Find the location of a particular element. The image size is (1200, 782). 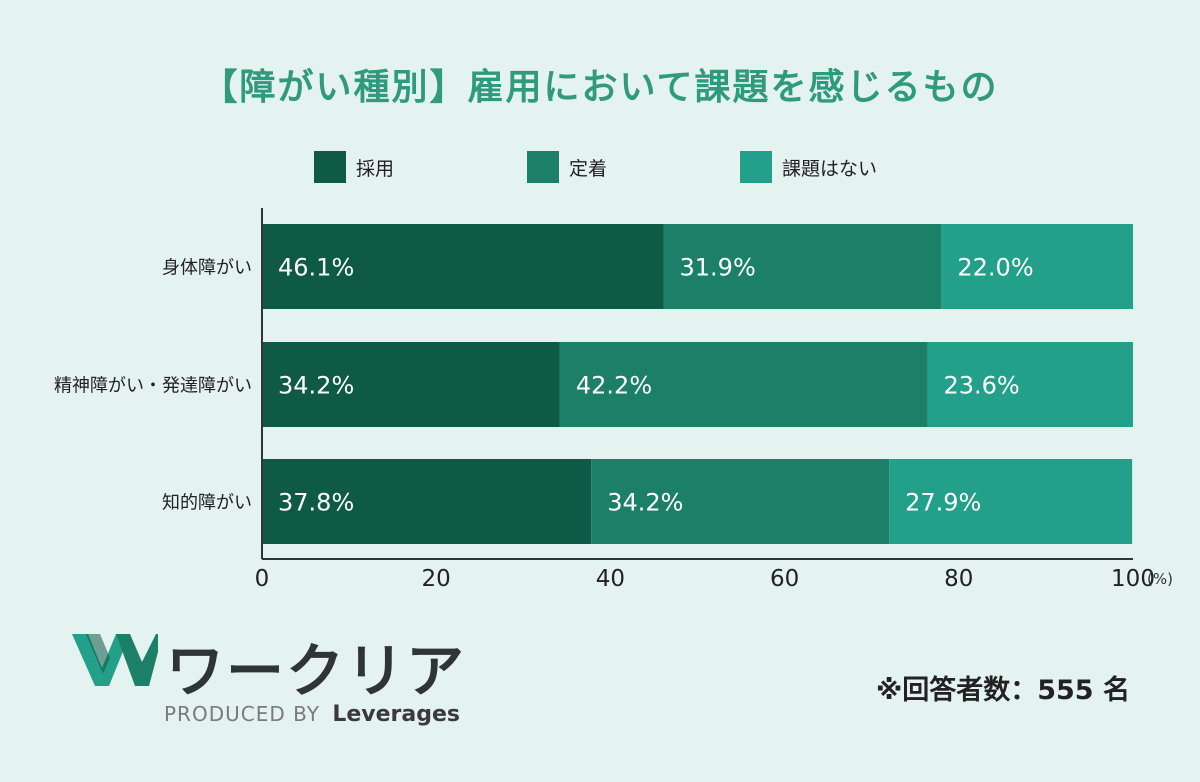

category-label: 知的障がい is located at coordinates (207, 503).